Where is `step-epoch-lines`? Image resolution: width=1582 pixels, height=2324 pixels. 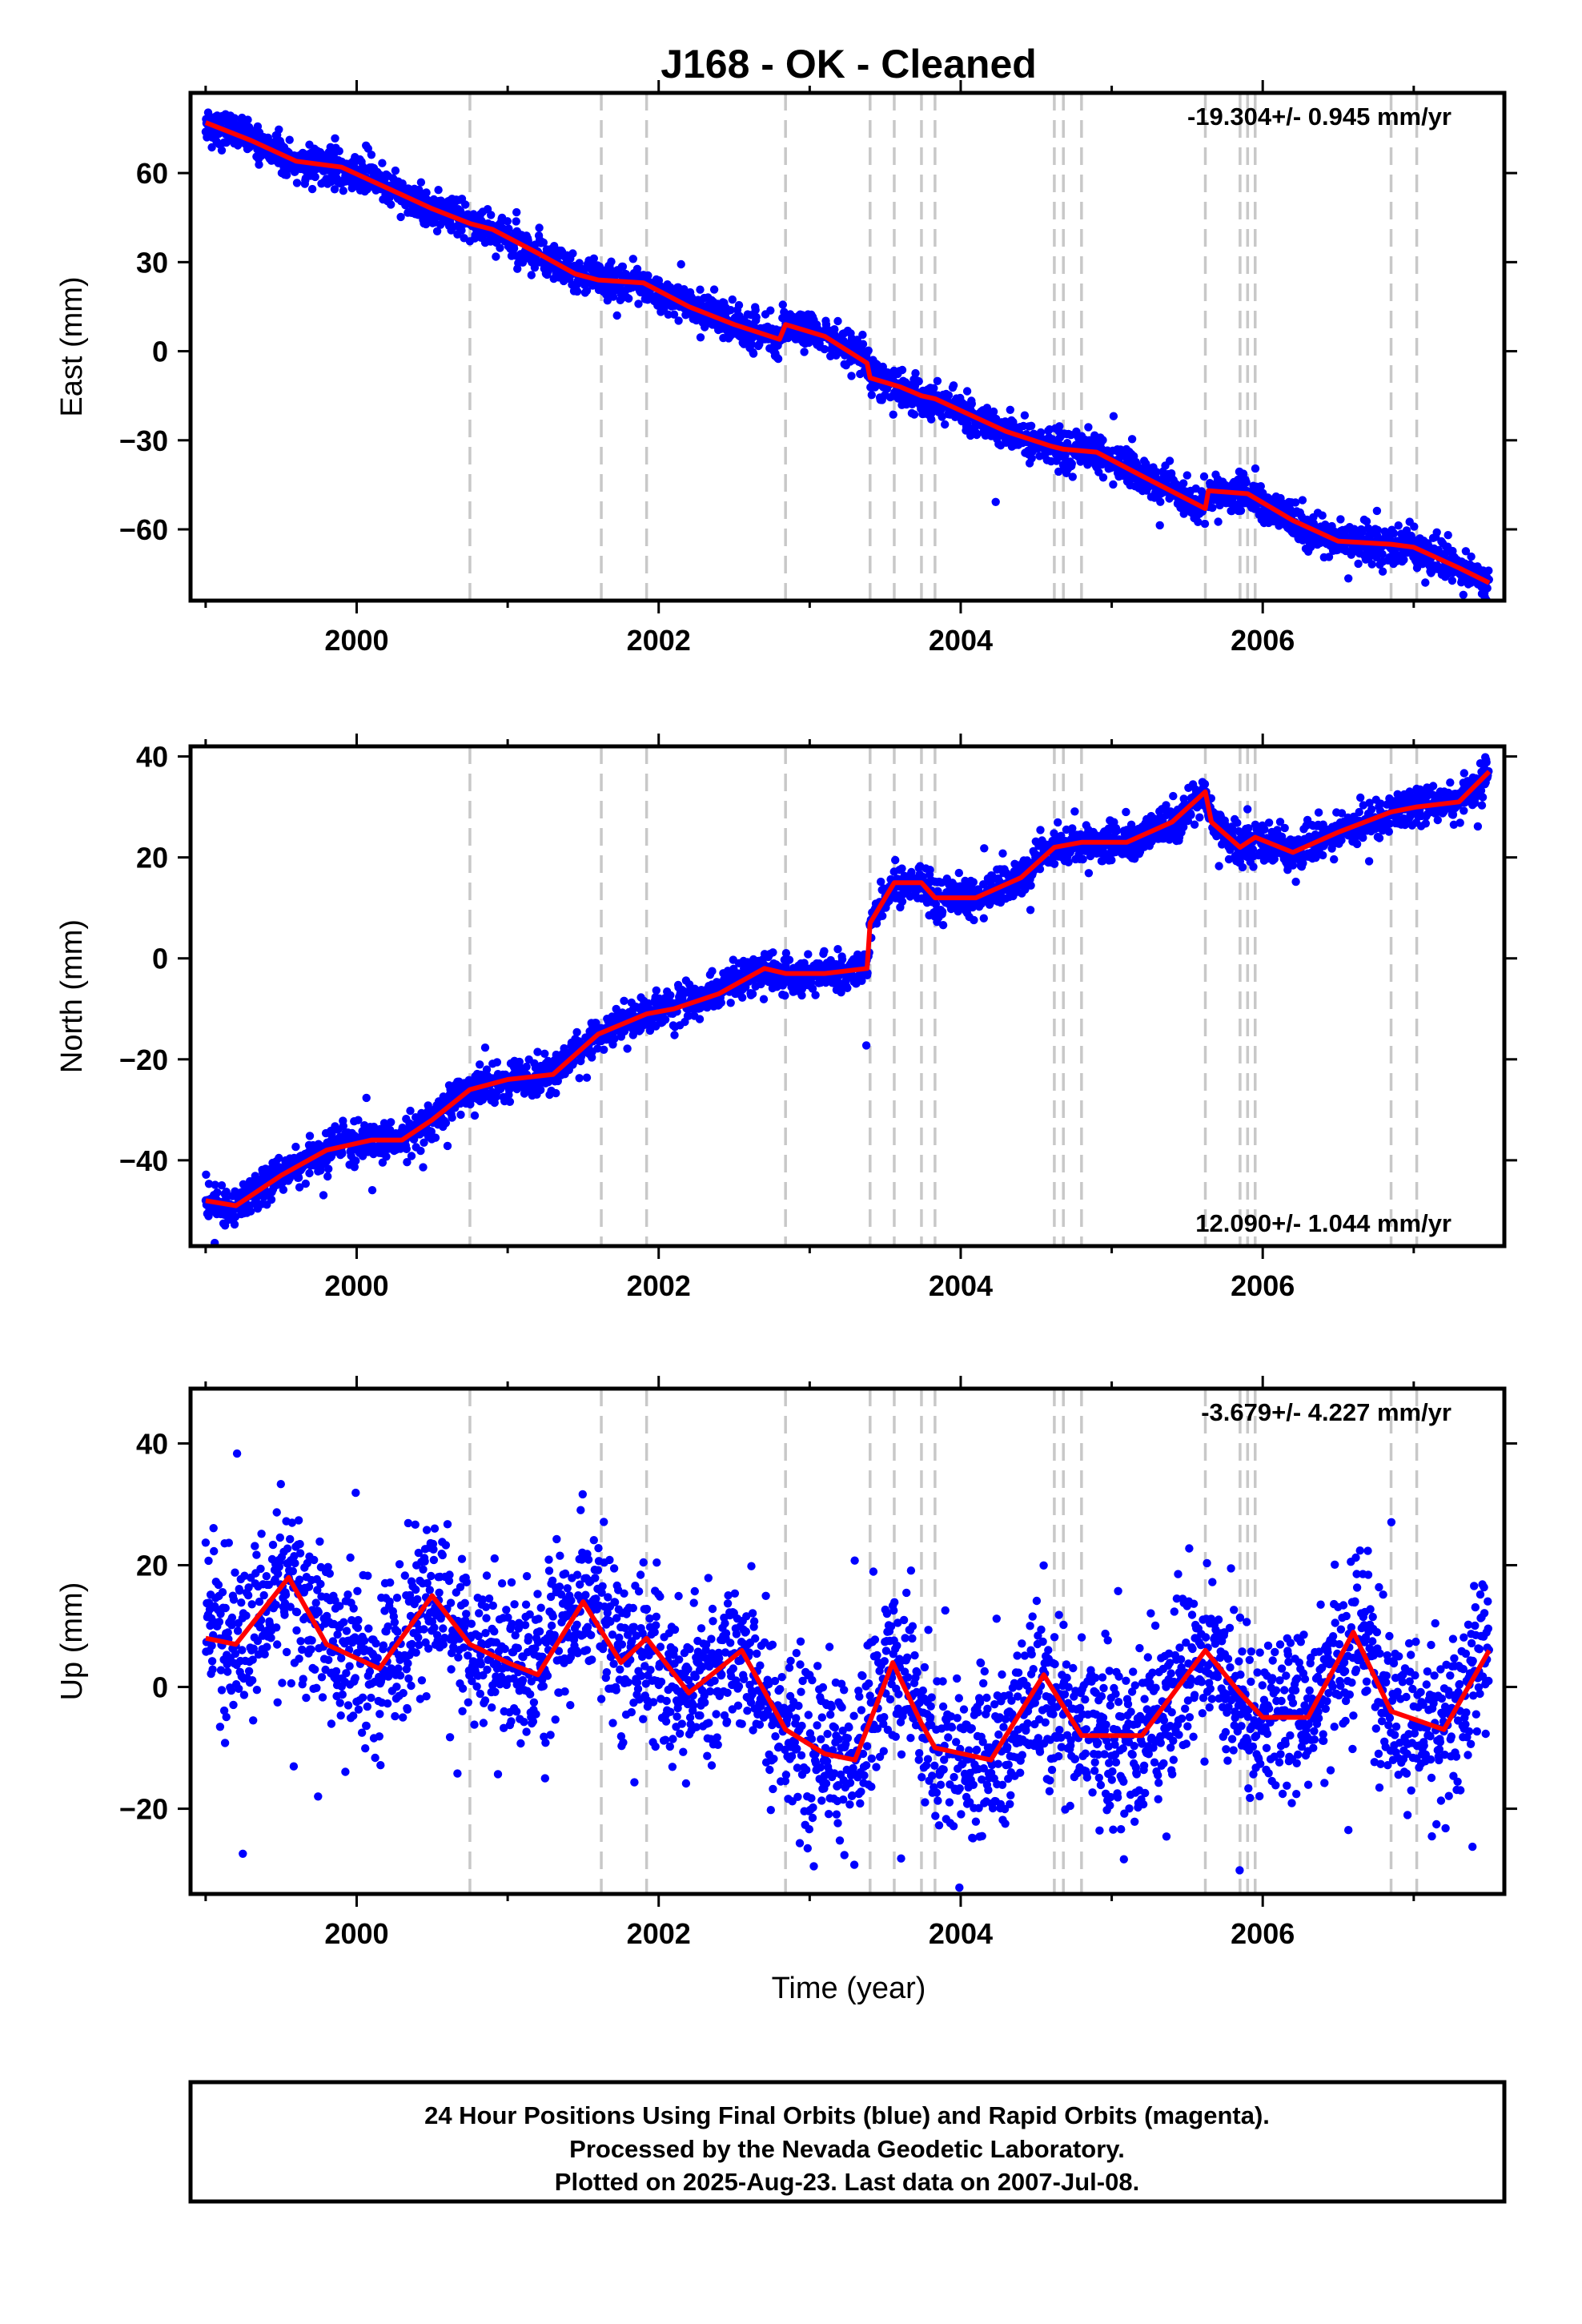
step-epoch-lines is located at coordinates (944, 996).